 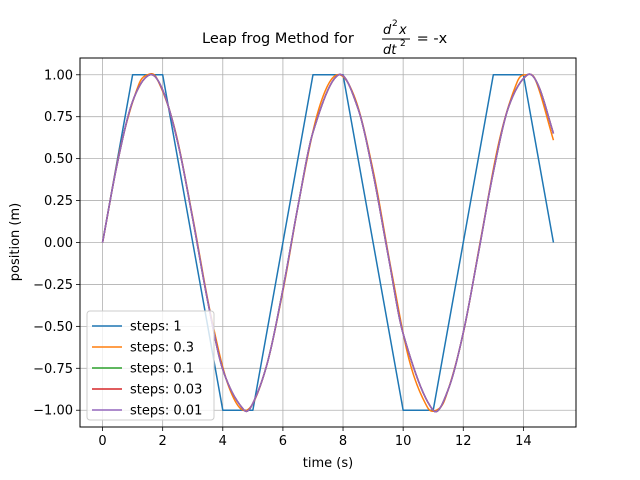 What do you see at coordinates (166, 390) in the screenshot?
I see `legend-label: steps: 0.03` at bounding box center [166, 390].